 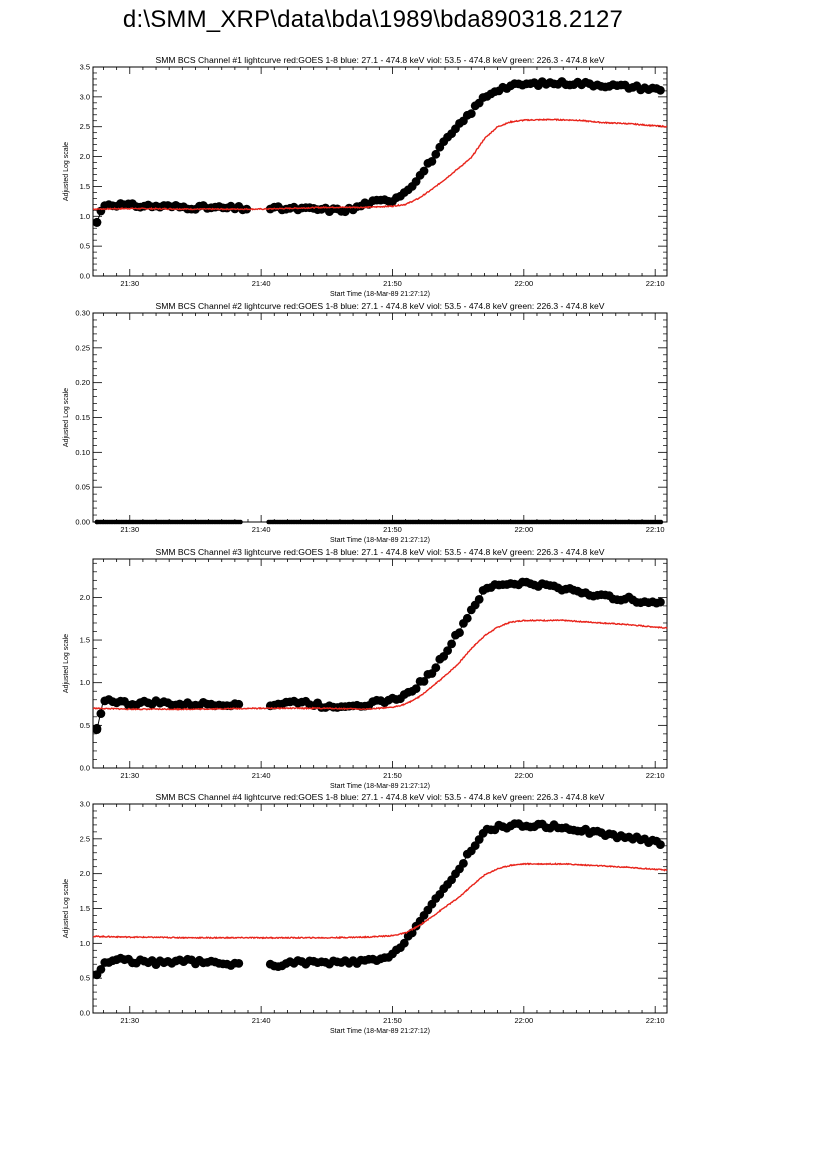 I want to click on y-tick-label: 0.10, so click(x=82, y=452).